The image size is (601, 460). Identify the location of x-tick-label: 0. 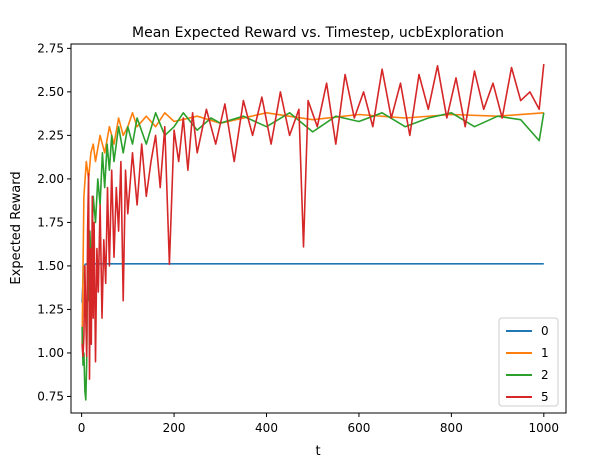
(82, 428).